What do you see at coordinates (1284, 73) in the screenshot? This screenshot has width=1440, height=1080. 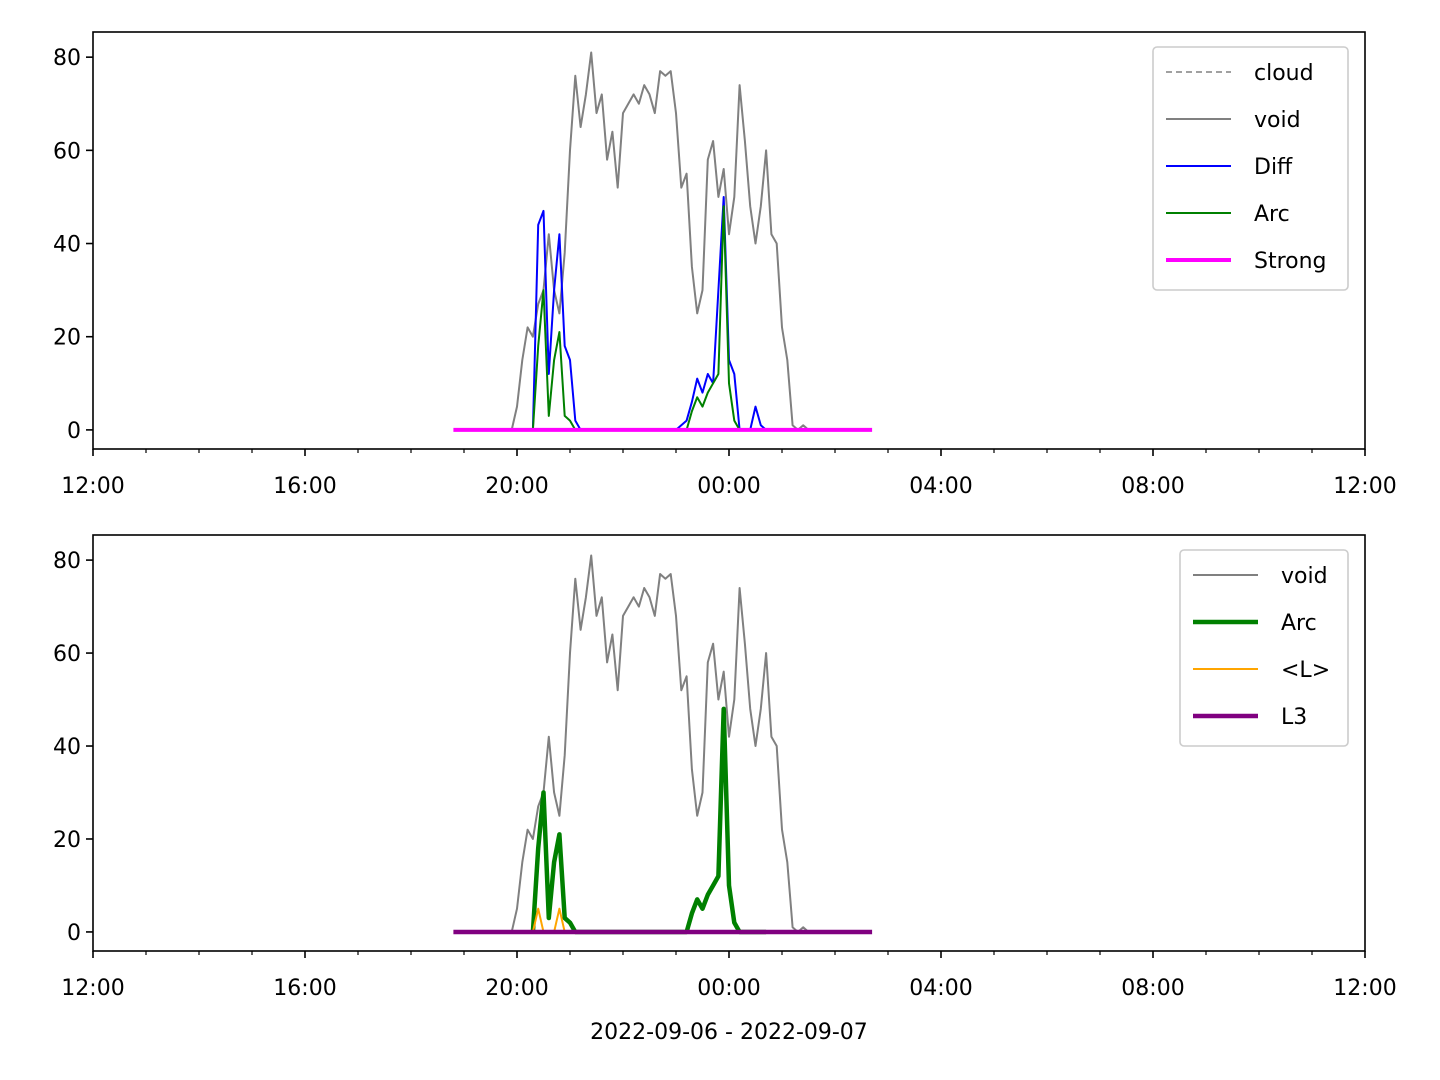 I see `legend-label: cloud` at bounding box center [1284, 73].